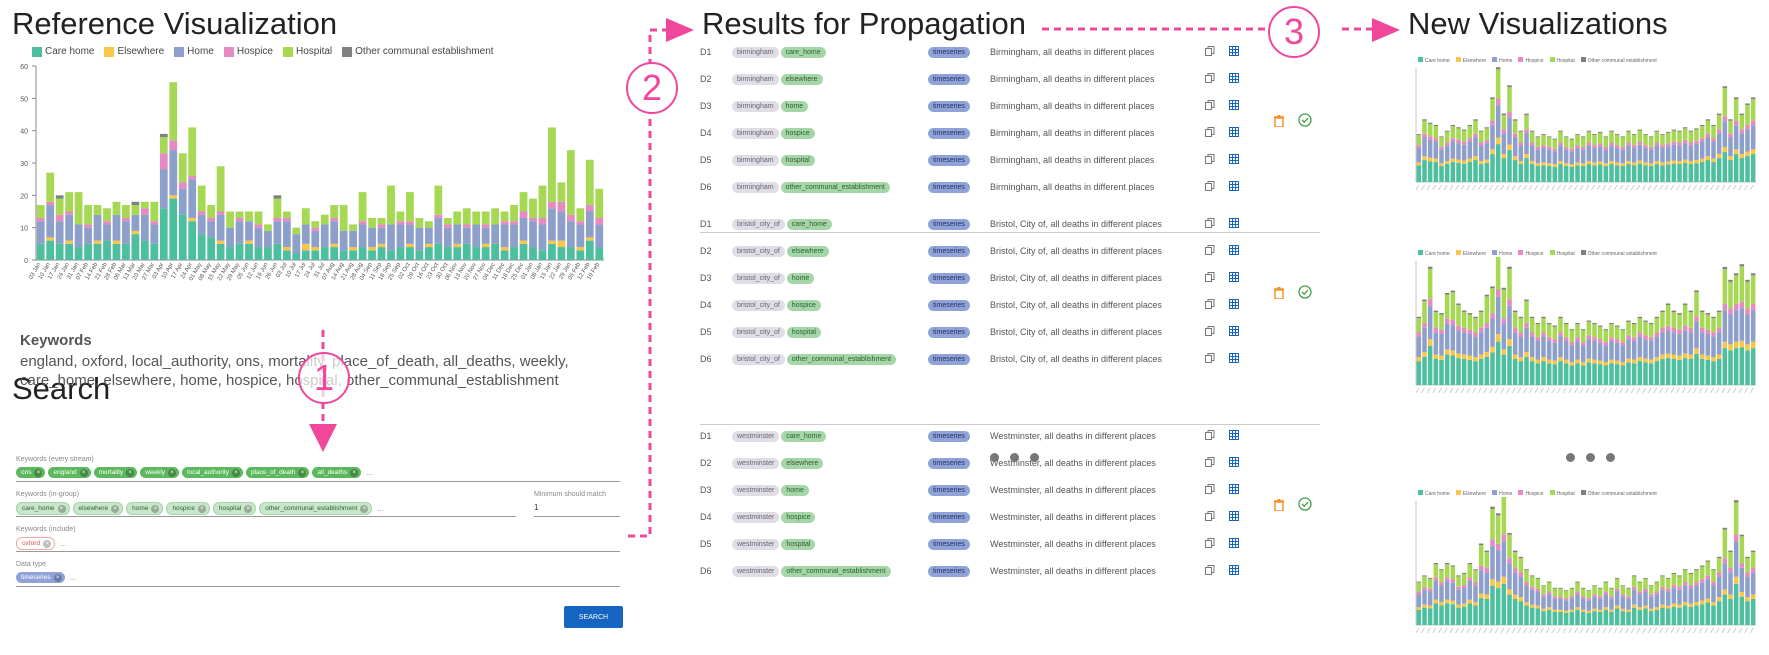 Image resolution: width=1769 pixels, height=655 pixels. What do you see at coordinates (98, 508) in the screenshot?
I see `keyword-chip: elsewhere ×` at bounding box center [98, 508].